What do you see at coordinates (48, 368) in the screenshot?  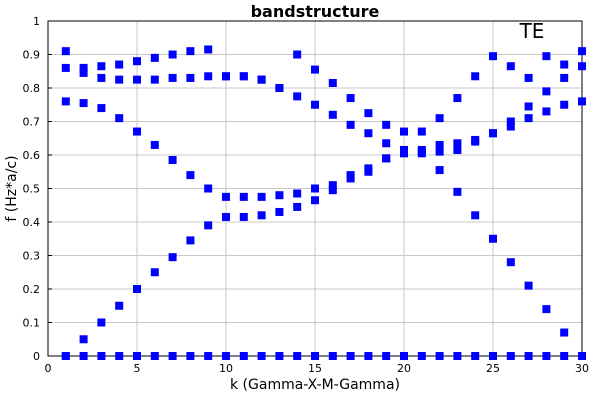 I see `x-tick-label: 0` at bounding box center [48, 368].